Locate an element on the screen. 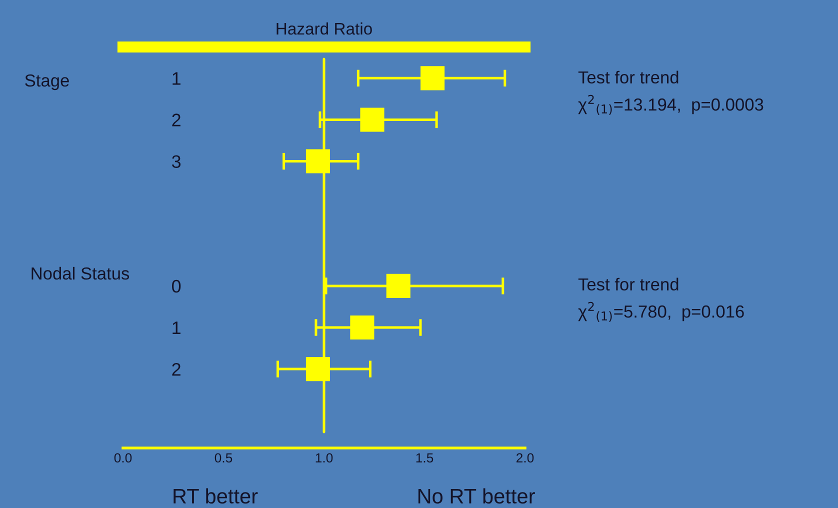 This screenshot has height=508, width=838. y-tick-label: 3 is located at coordinates (176, 161).